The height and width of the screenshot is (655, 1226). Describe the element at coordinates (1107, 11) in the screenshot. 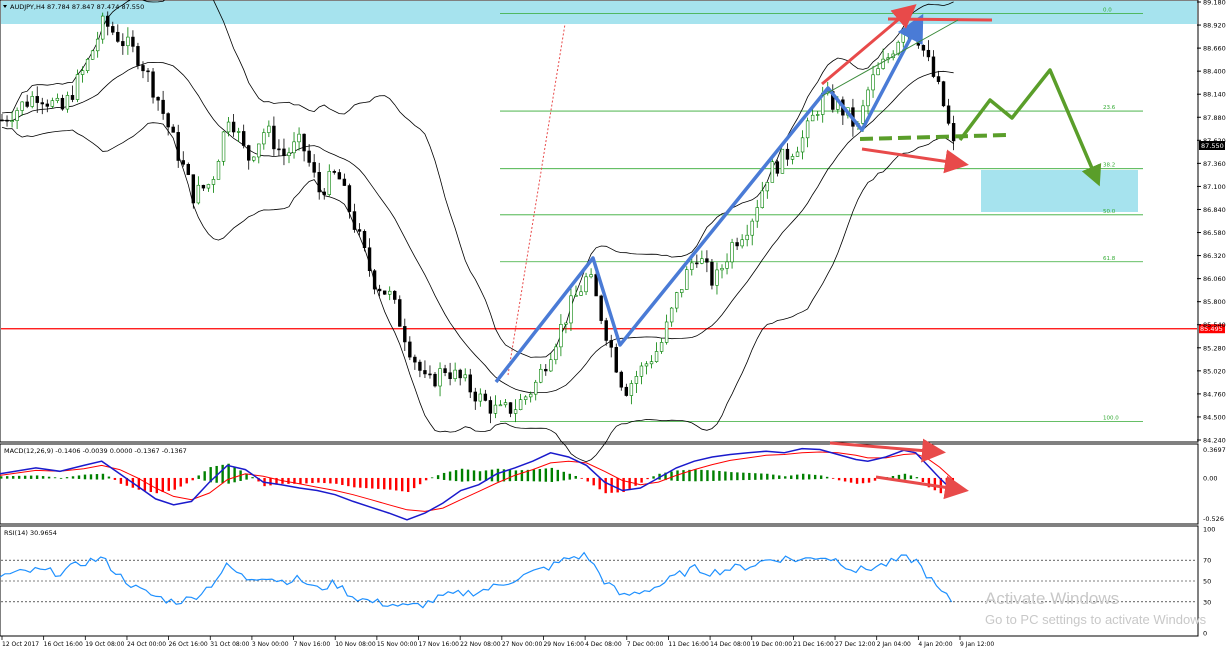

I see `fib-level-label: 0.0` at that location.